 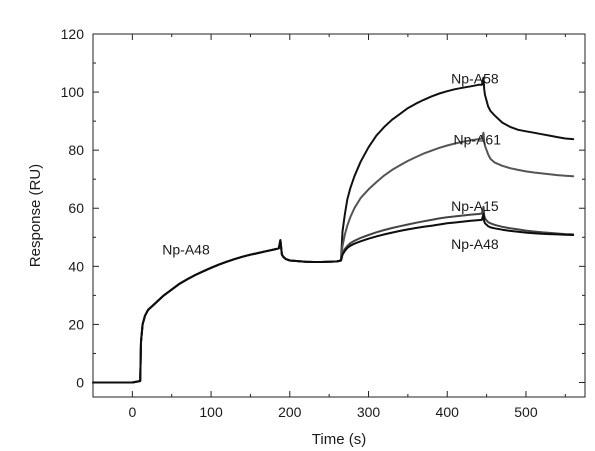 What do you see at coordinates (76, 266) in the screenshot?
I see `y-tick-label: 40` at bounding box center [76, 266].